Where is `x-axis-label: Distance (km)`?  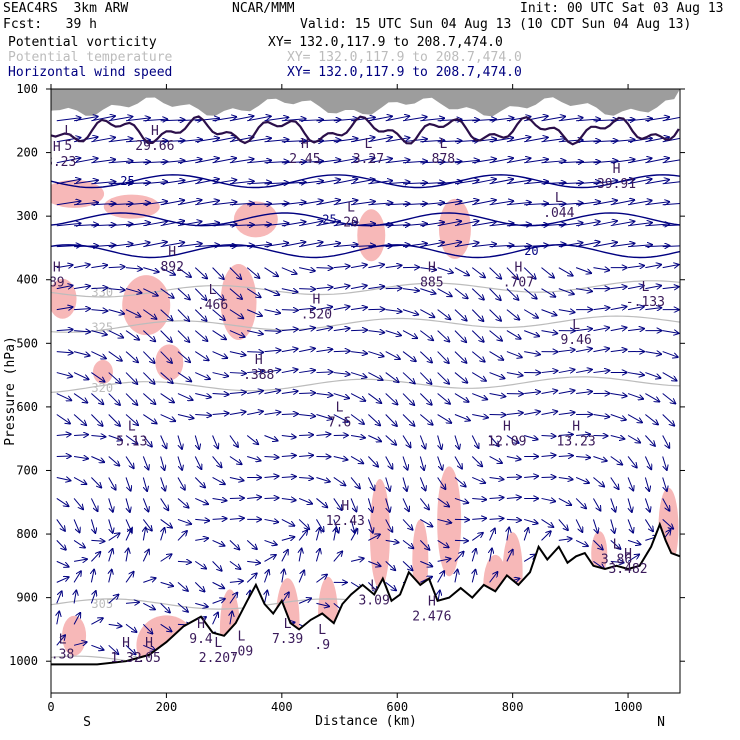
x-axis-label: Distance (km) is located at coordinates (366, 721).